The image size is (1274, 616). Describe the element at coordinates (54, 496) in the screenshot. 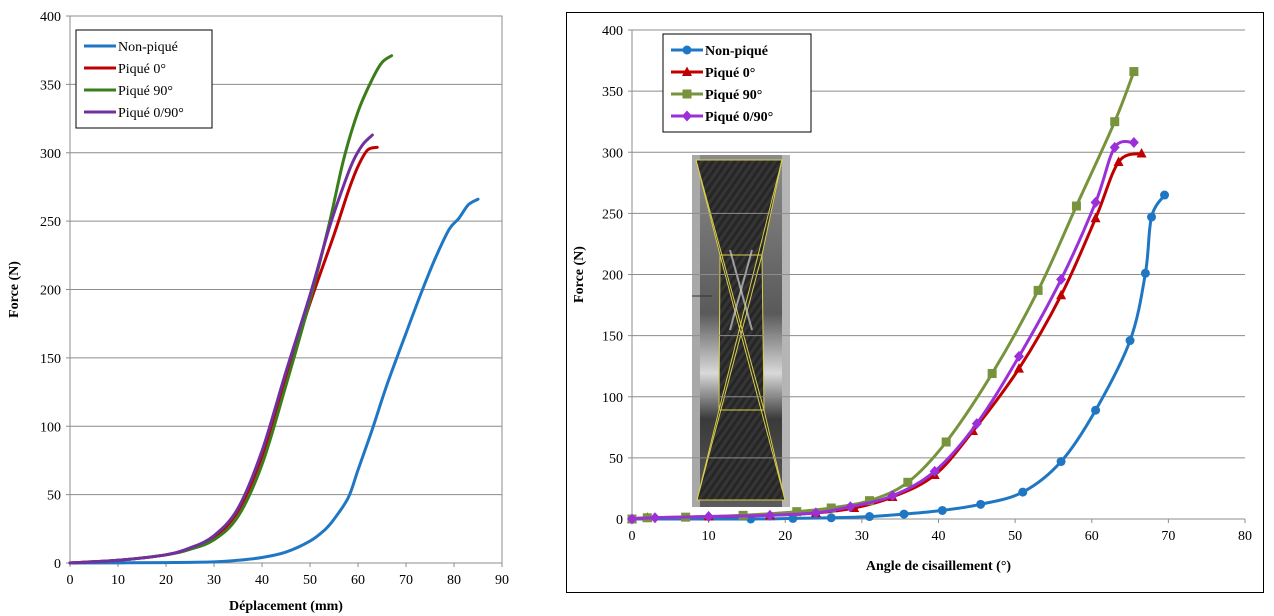

I see `chart0-y-tick-label: 50` at that location.